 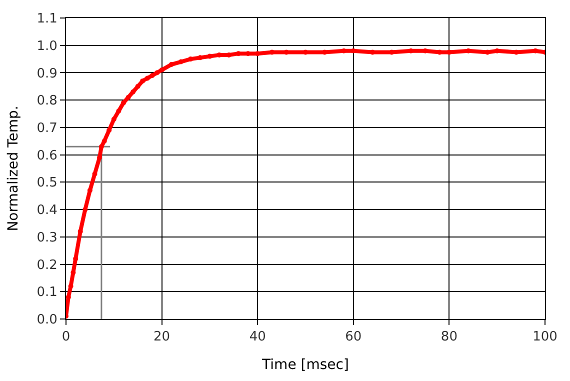 What do you see at coordinates (47, 238) in the screenshot?
I see `y-tick-label: 0.3` at bounding box center [47, 238].